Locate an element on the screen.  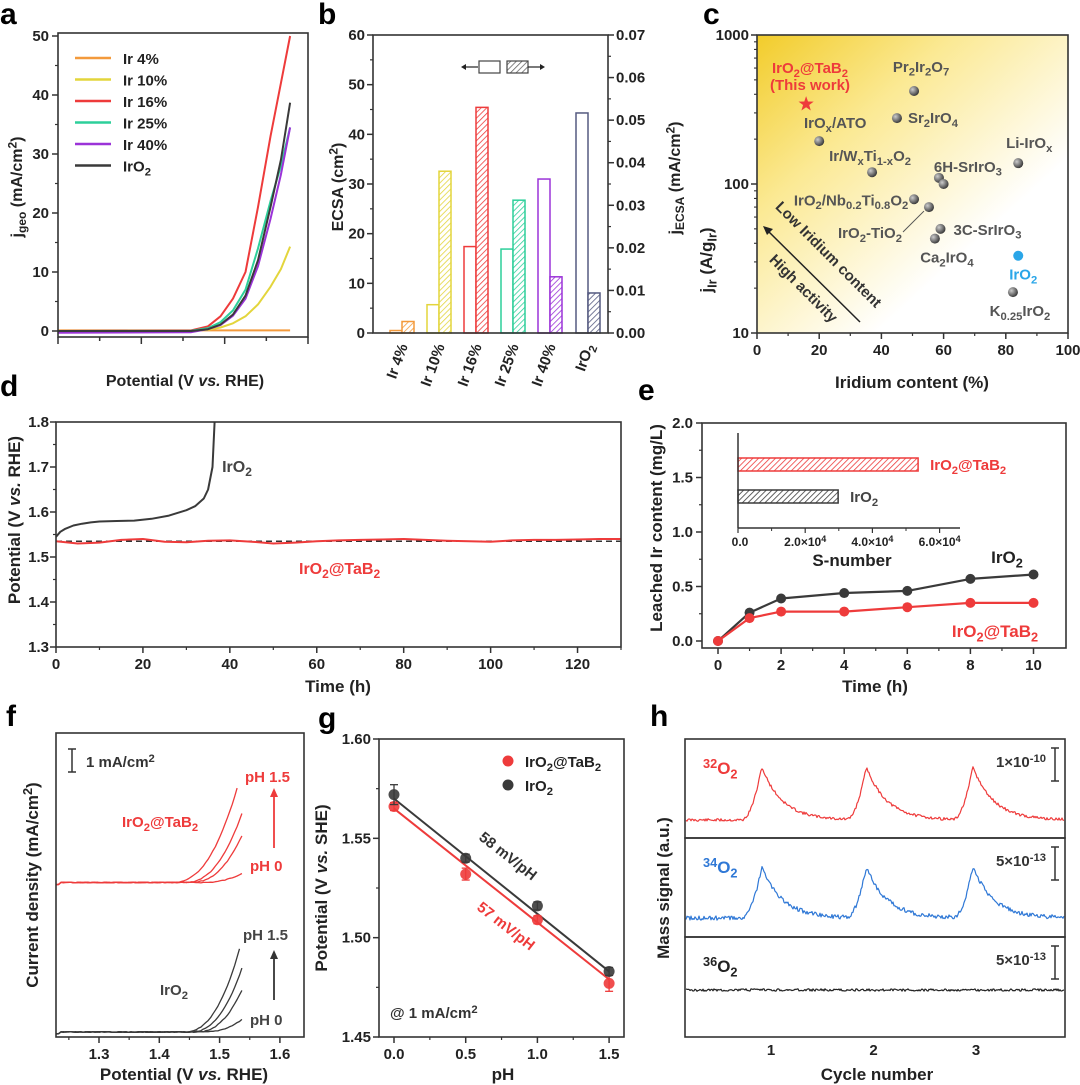
inset-x-label: S-number is located at coordinates (852, 560).